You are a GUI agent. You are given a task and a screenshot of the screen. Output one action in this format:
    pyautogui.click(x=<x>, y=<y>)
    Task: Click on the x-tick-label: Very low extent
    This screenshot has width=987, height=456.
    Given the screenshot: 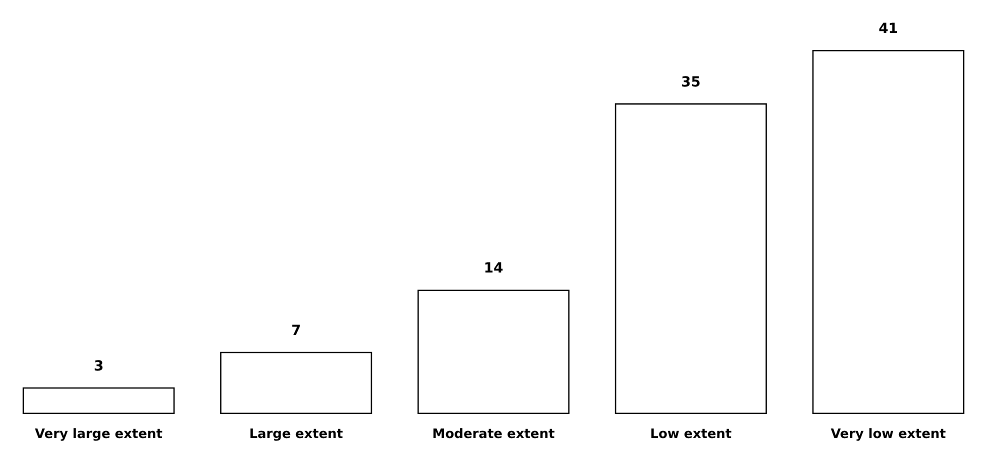 What is the action you would take?
    pyautogui.click(x=888, y=434)
    